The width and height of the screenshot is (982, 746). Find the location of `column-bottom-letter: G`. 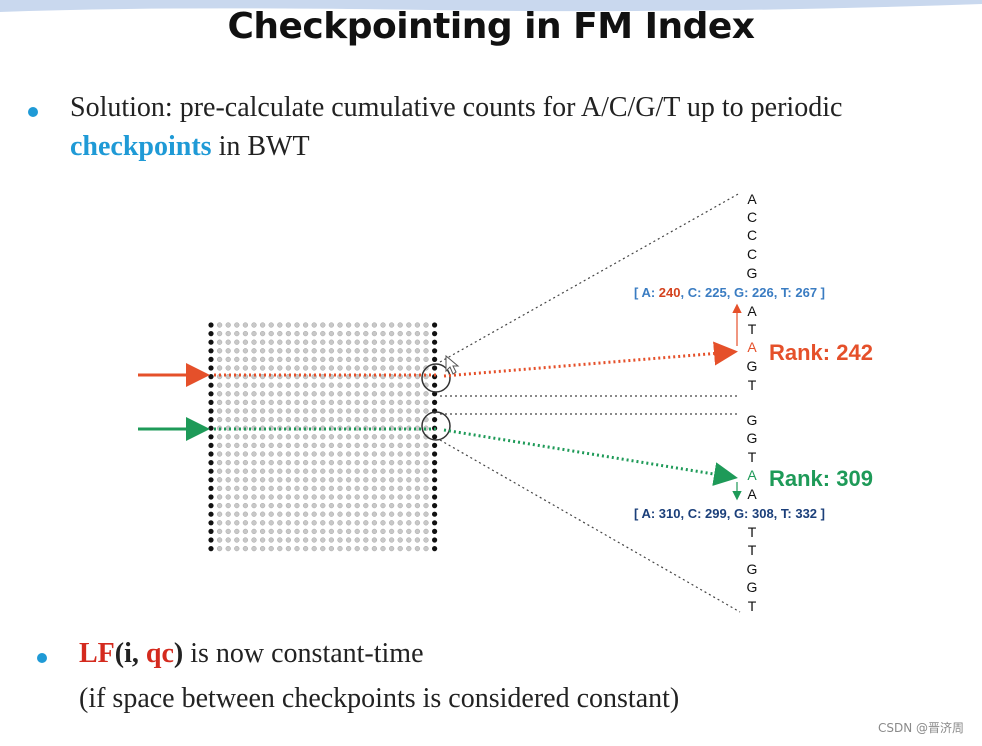

column-bottom-letter: G is located at coordinates (752, 587).